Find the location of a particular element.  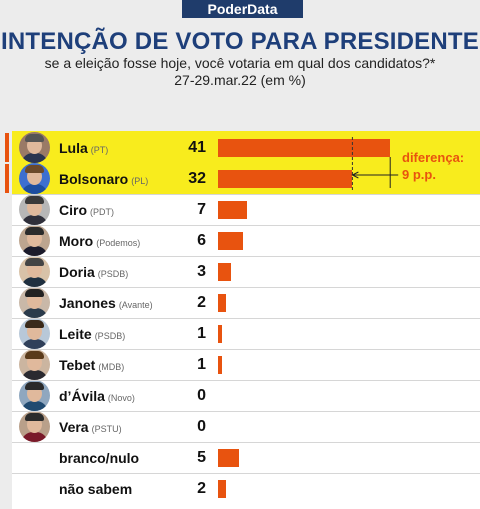

party-label: (MDB) is located at coordinates (111, 367).